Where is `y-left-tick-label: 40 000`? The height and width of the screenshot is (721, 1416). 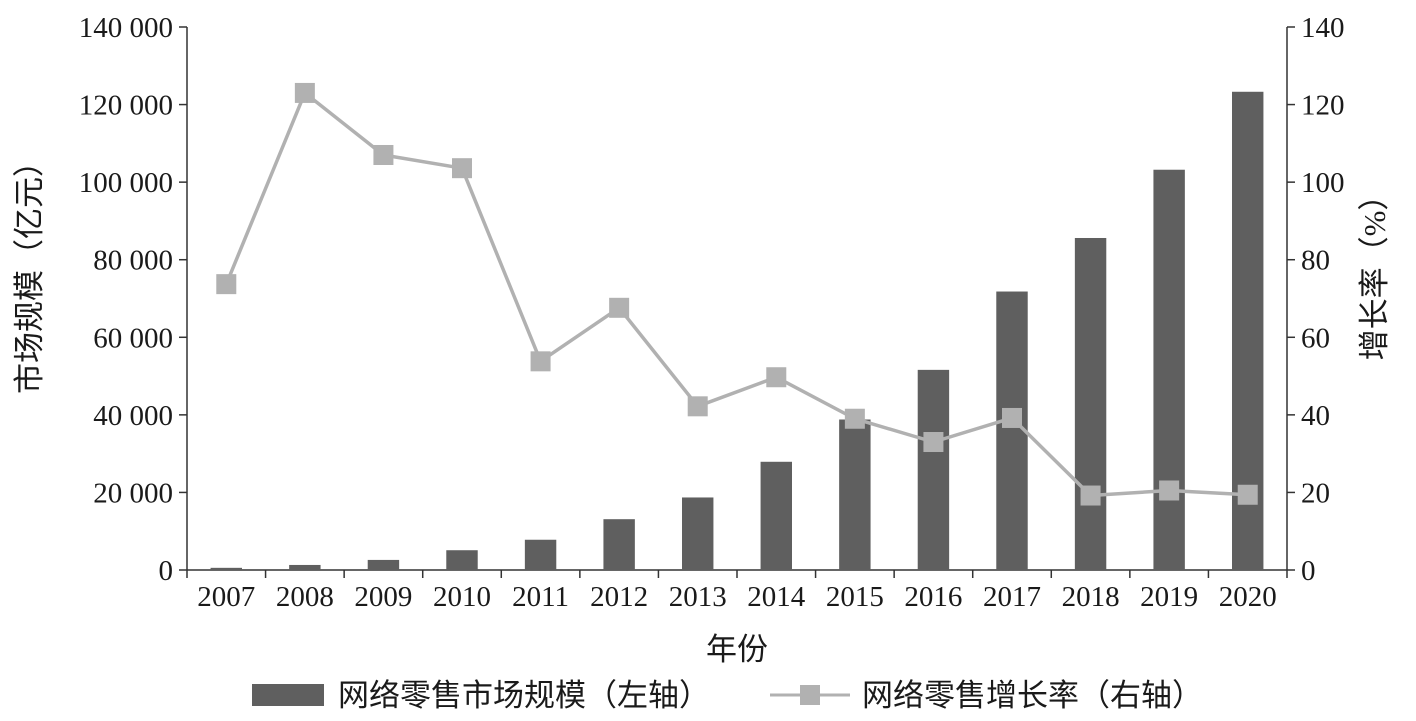 y-left-tick-label: 40 000 is located at coordinates (133, 416).